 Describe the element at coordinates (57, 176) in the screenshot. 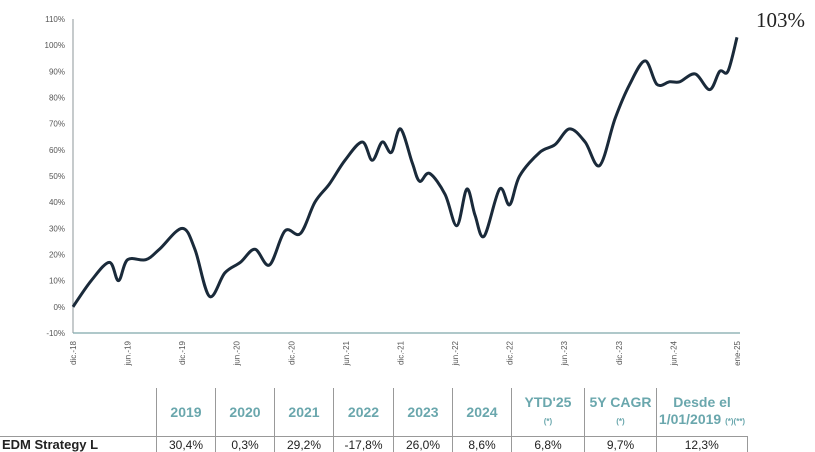

I see `y-tick-label: 50%` at that location.